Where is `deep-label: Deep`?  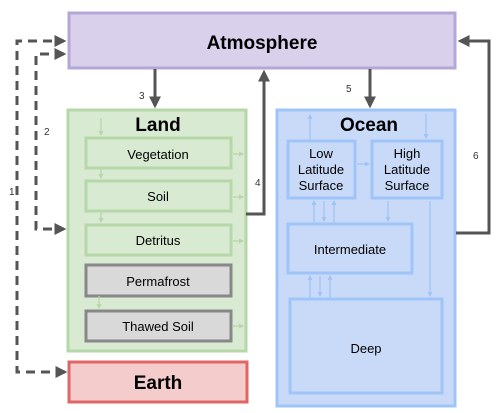
deep-label: Deep is located at coordinates (365, 348).